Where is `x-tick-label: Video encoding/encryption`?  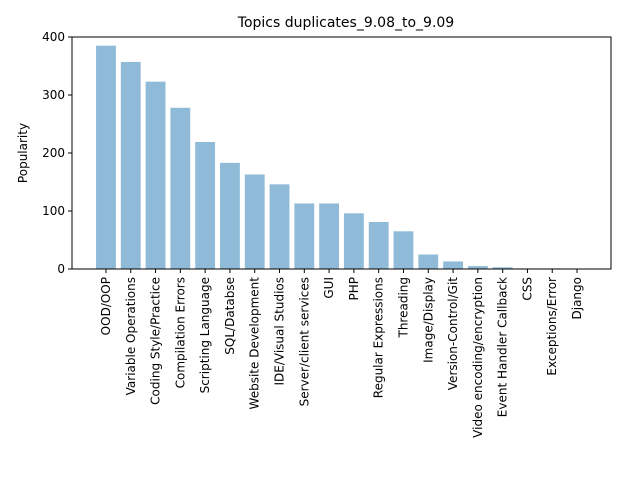 x-tick-label: Video encoding/encryption is located at coordinates (478, 357).